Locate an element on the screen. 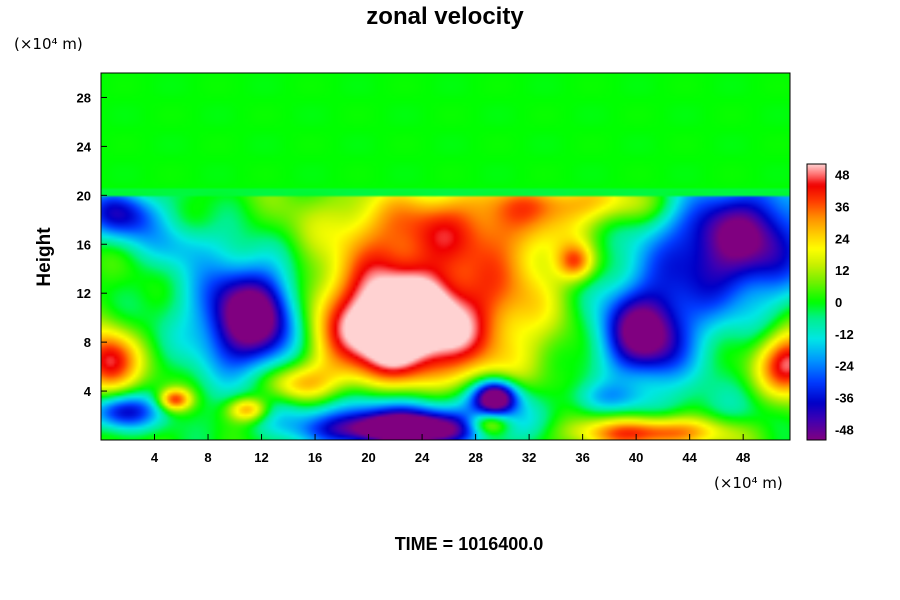  x-tick-label: 32 is located at coordinates (529, 457).